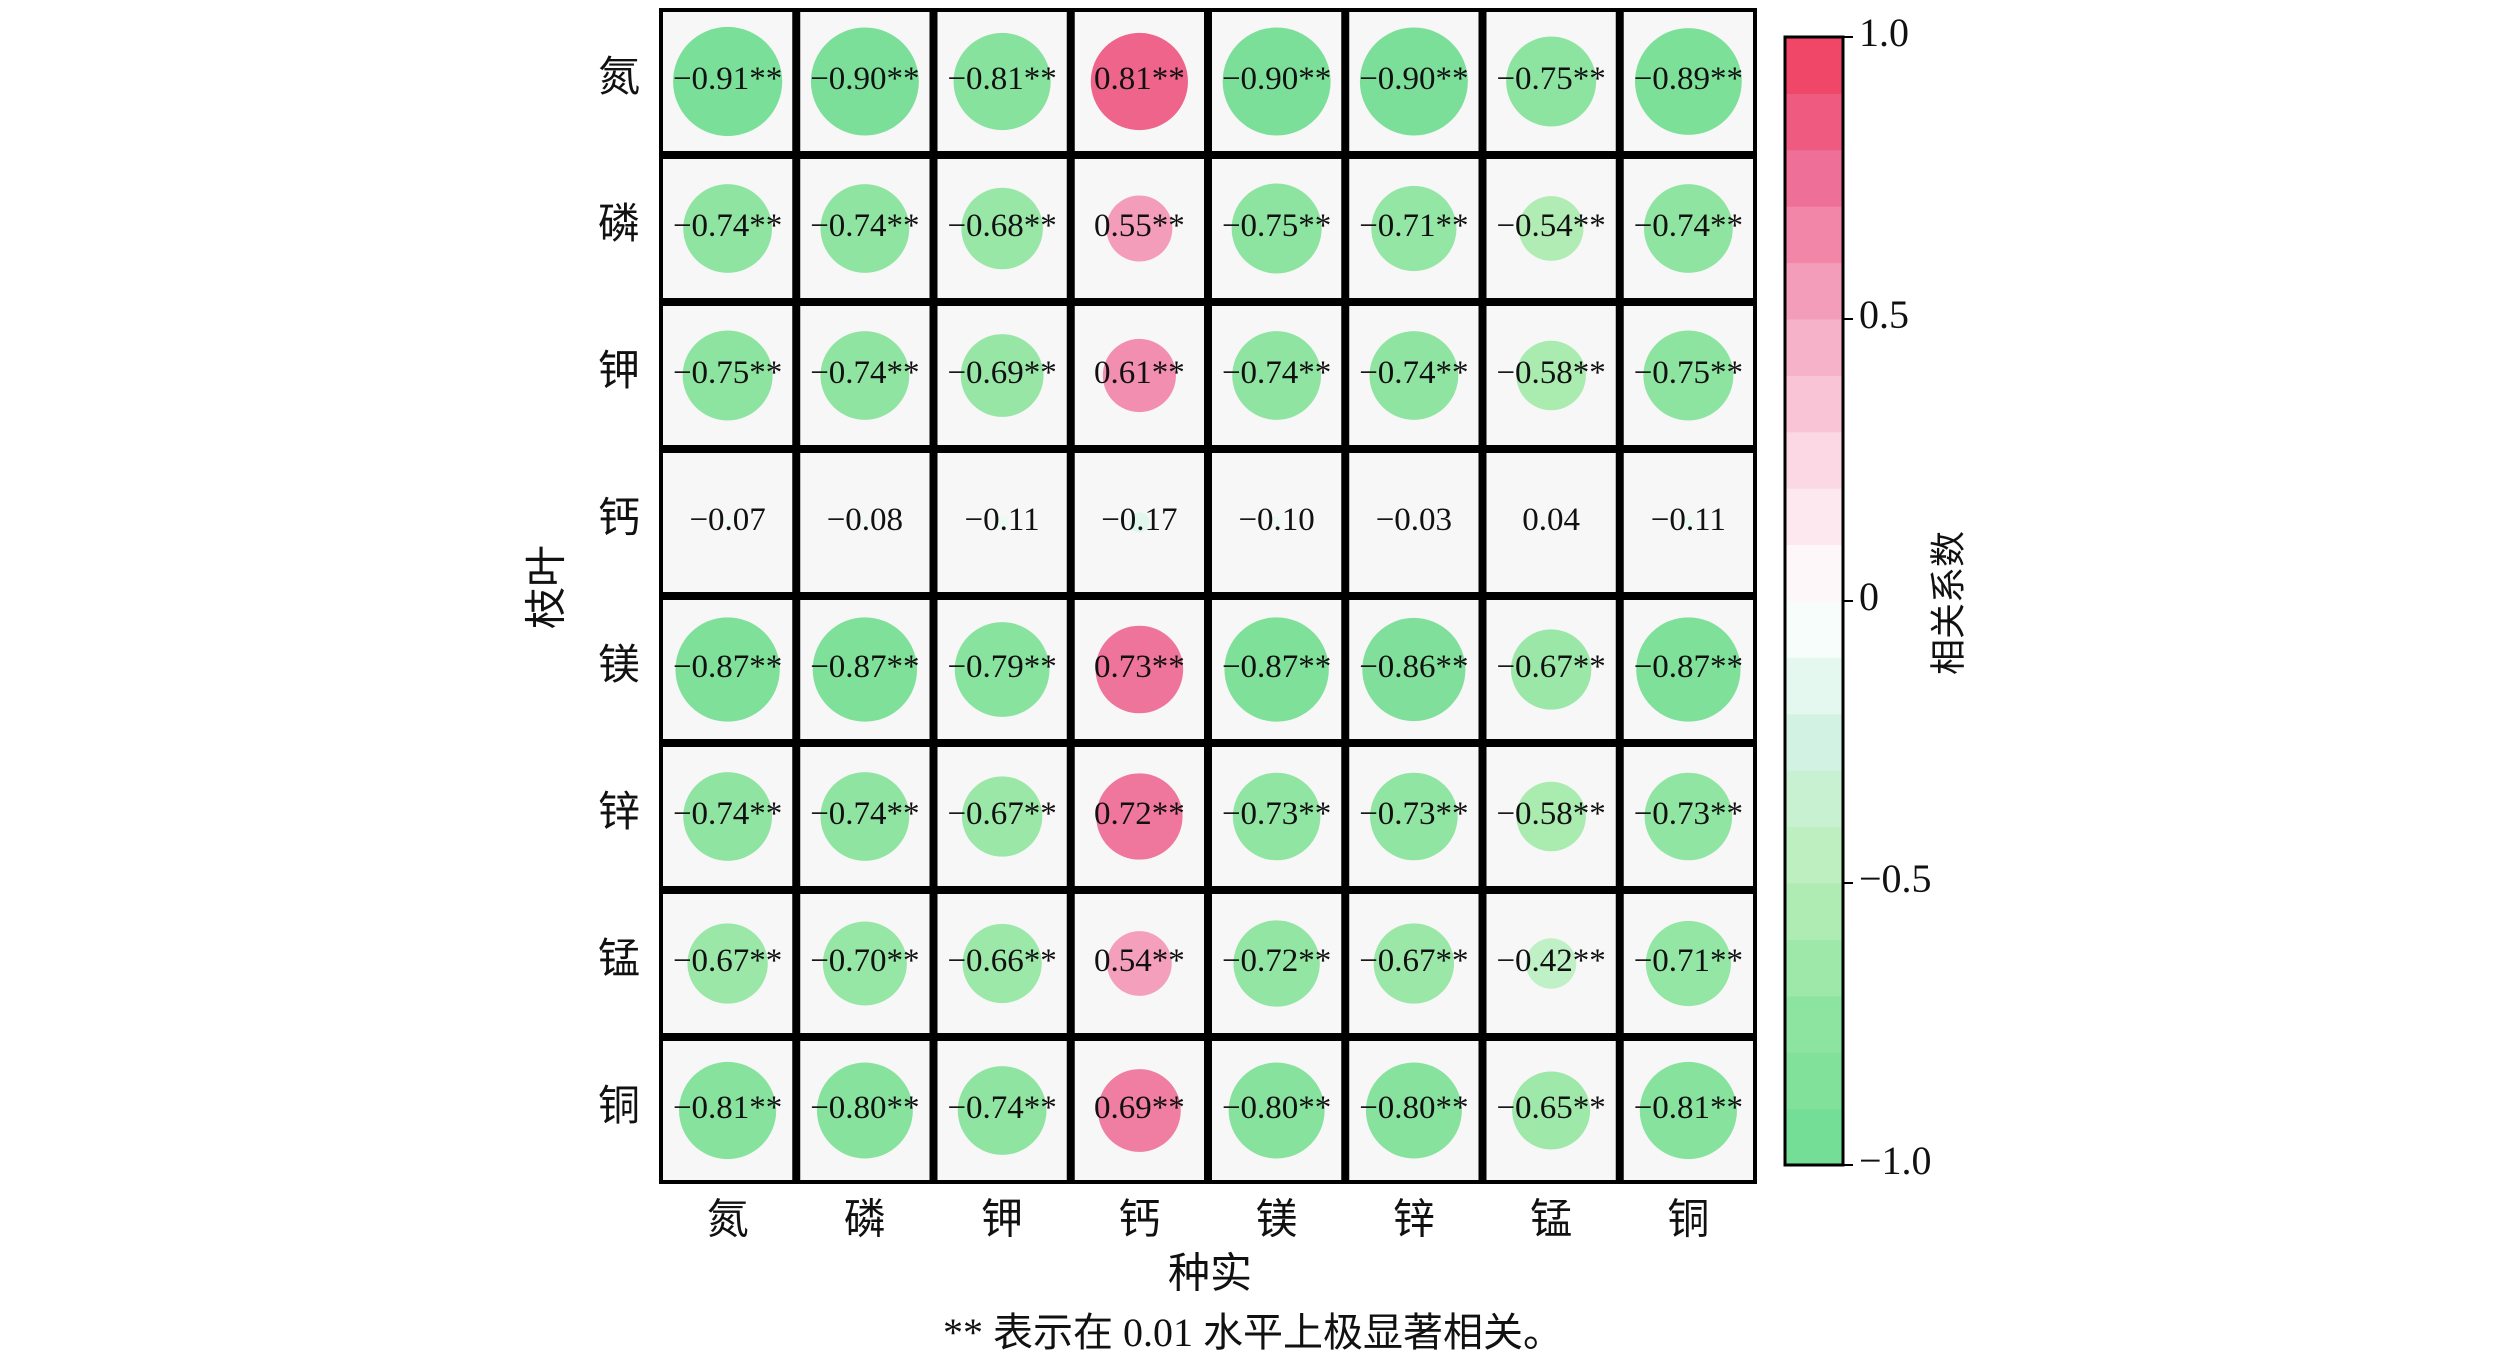 The height and width of the screenshot is (1368, 2520). Describe the element at coordinates (1688, 1221) in the screenshot. I see `column-label: 铜` at that location.